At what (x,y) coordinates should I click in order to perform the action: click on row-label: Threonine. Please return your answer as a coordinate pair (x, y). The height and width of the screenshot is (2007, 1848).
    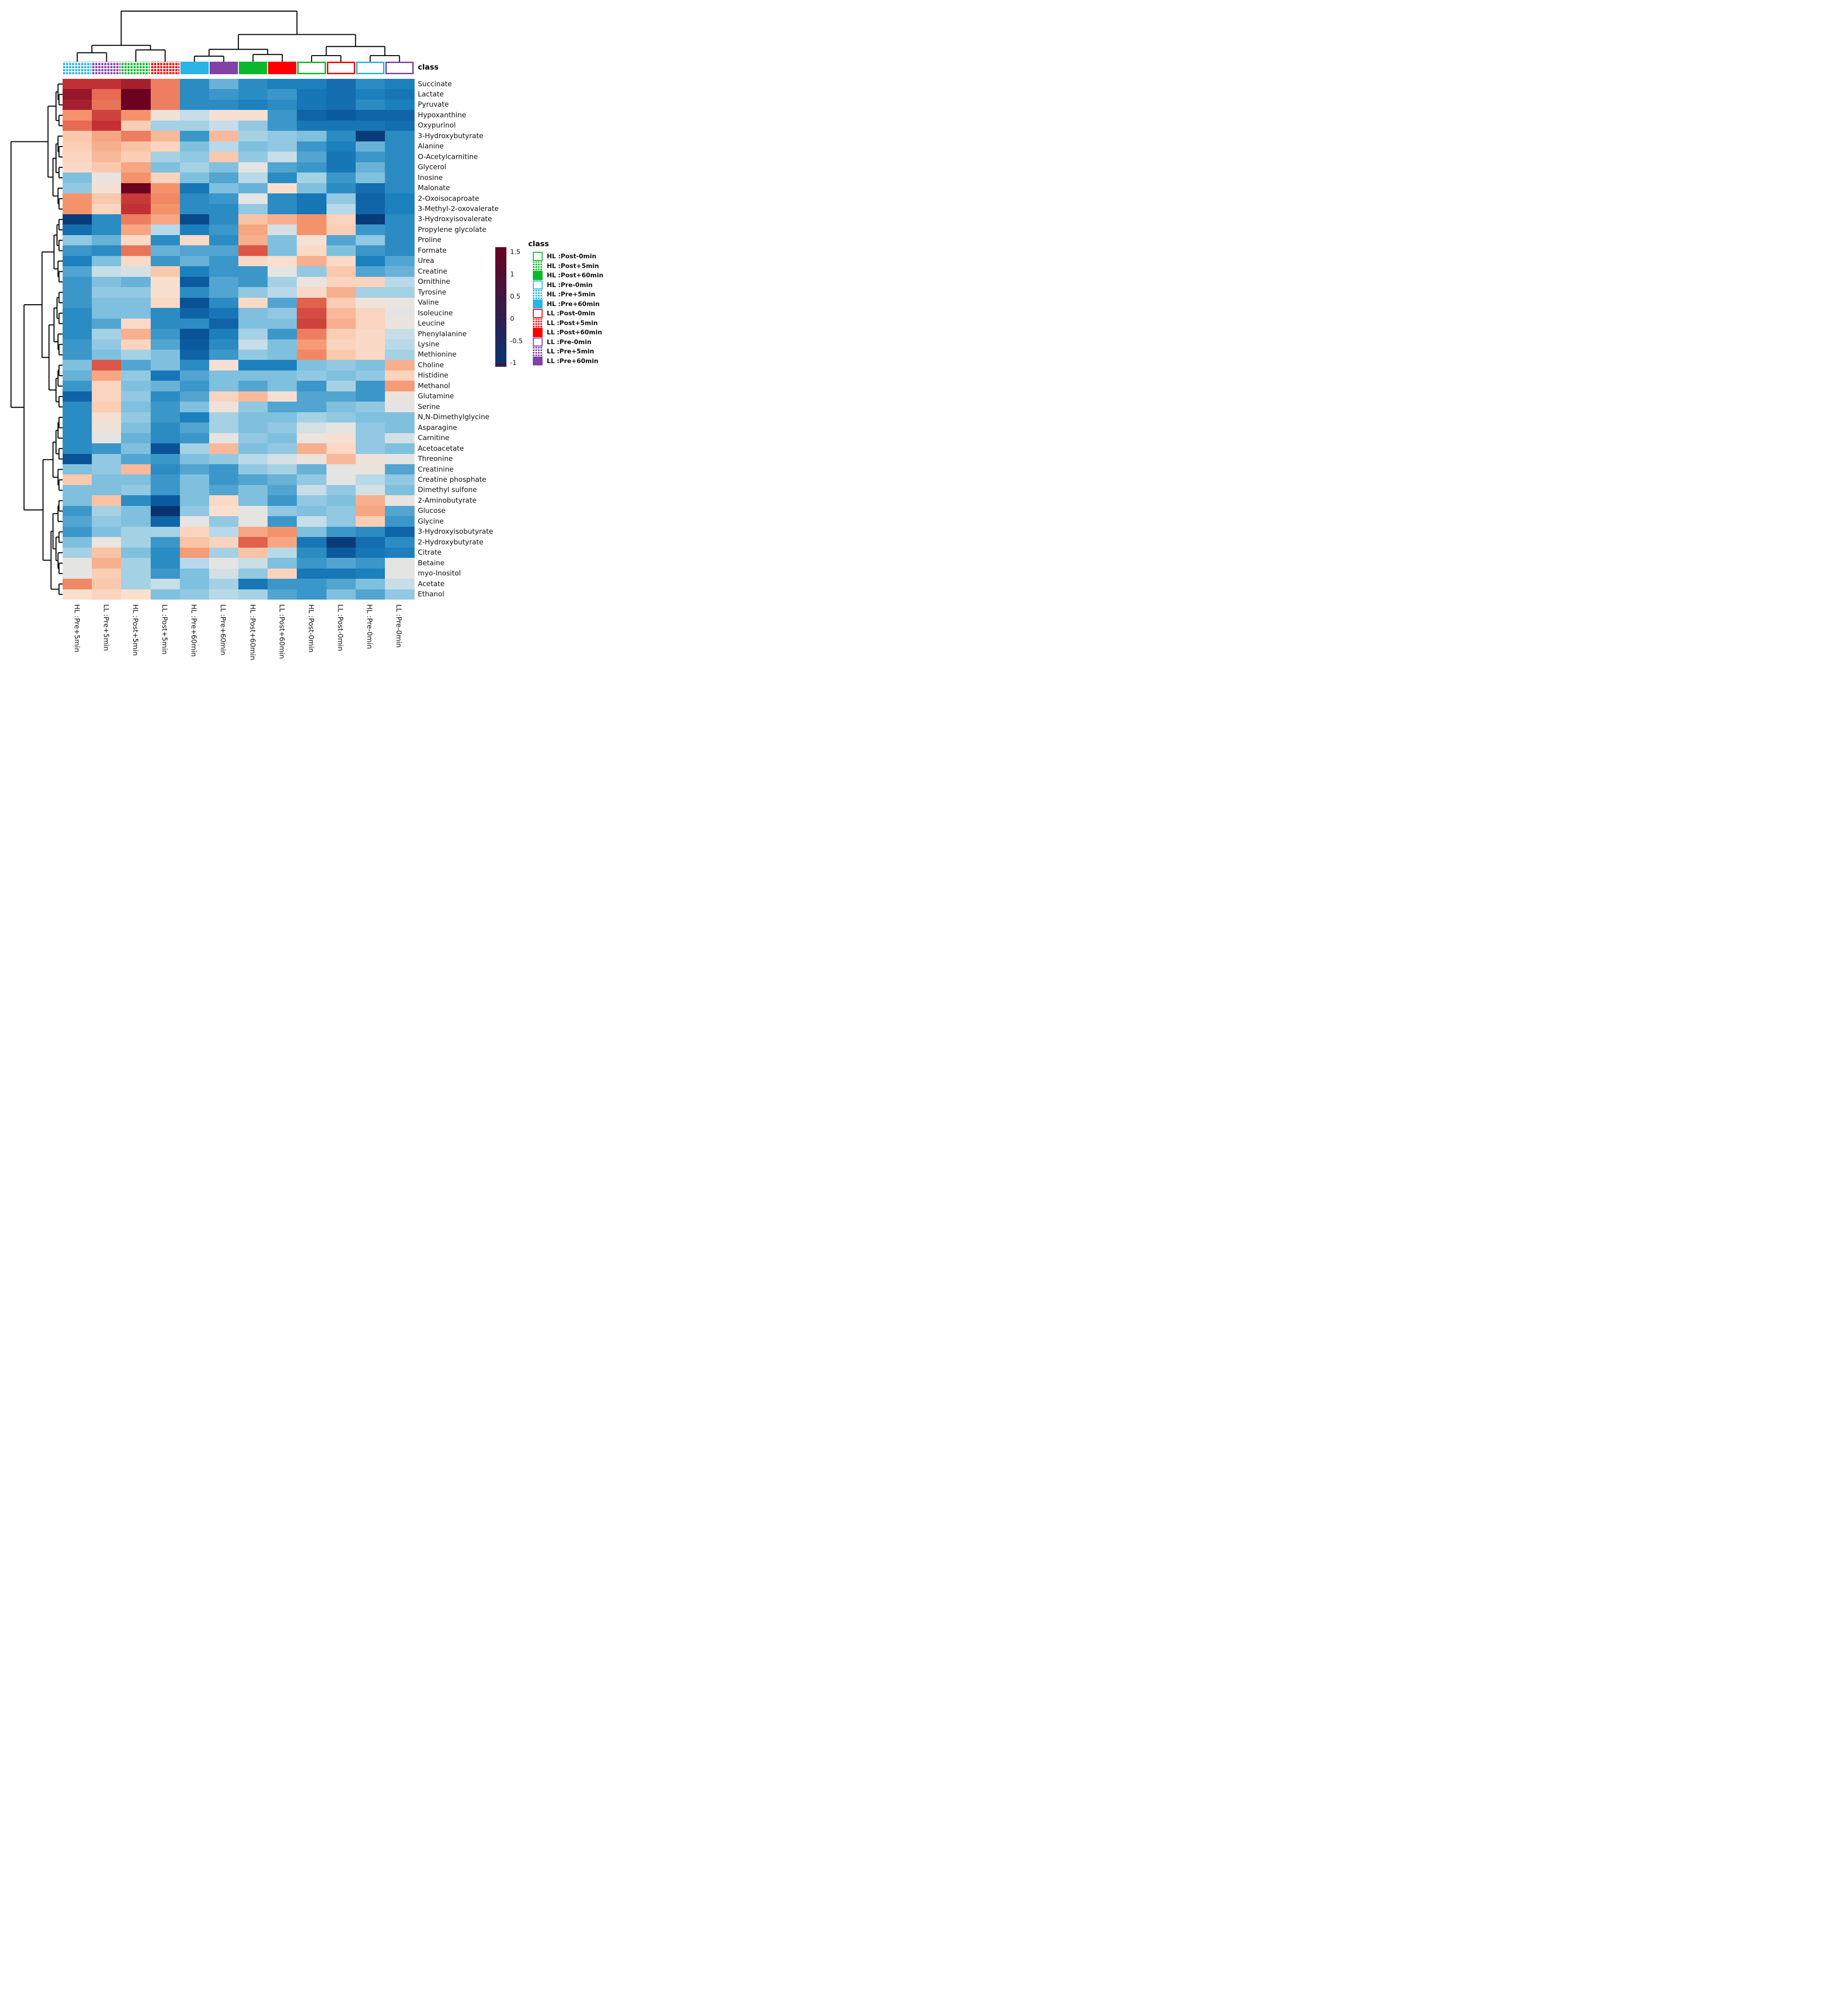
    Looking at the image, I should click on (435, 459).